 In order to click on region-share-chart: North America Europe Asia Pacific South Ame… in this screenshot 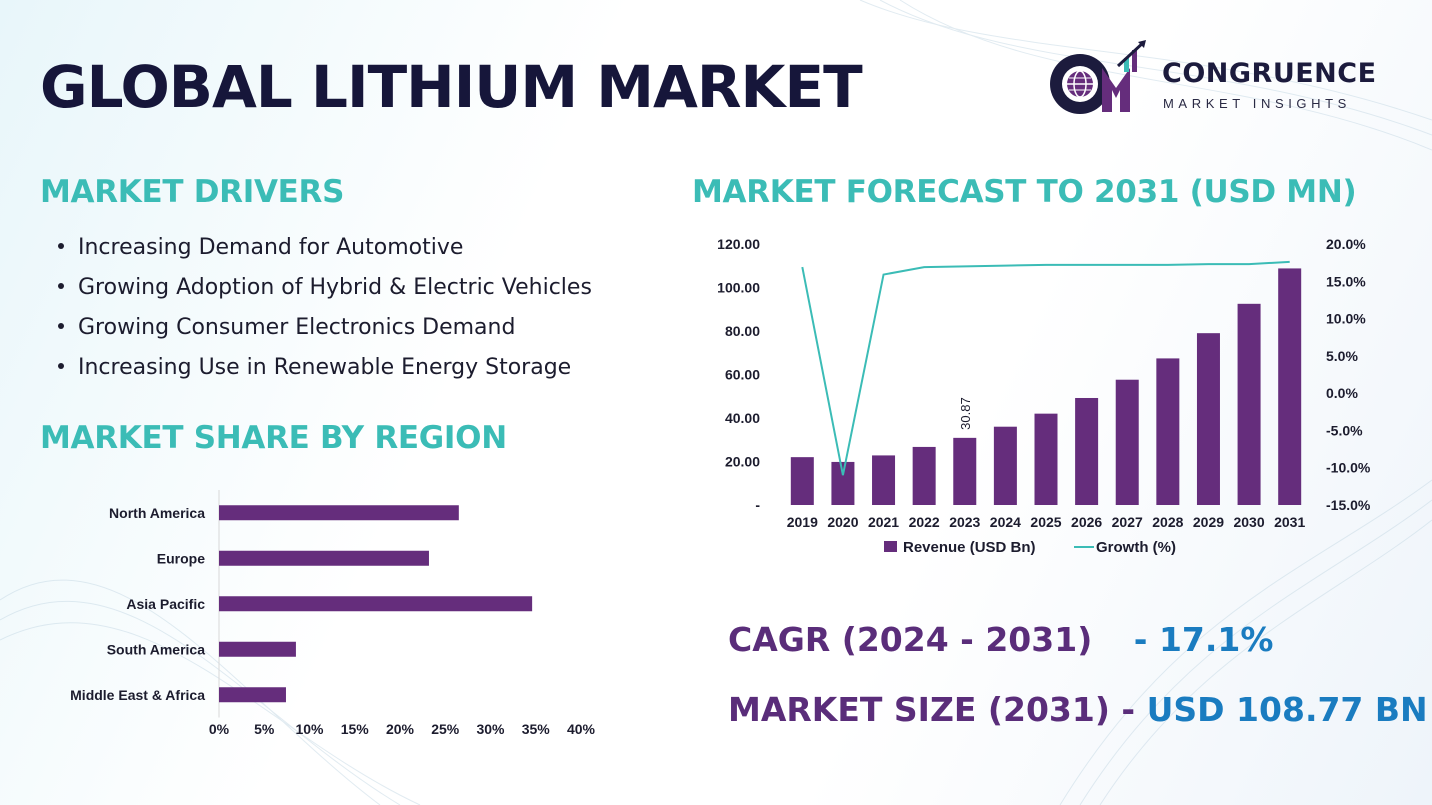, I will do `click(333, 613)`.